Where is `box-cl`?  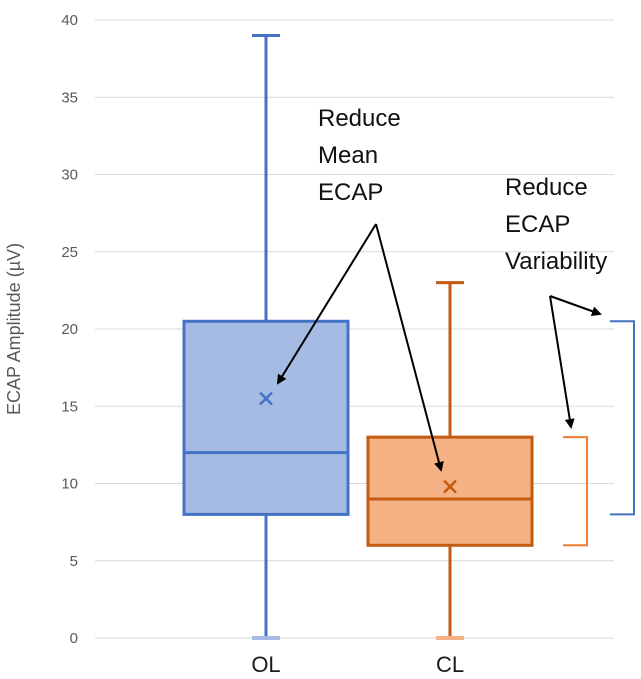
box-cl is located at coordinates (450, 460).